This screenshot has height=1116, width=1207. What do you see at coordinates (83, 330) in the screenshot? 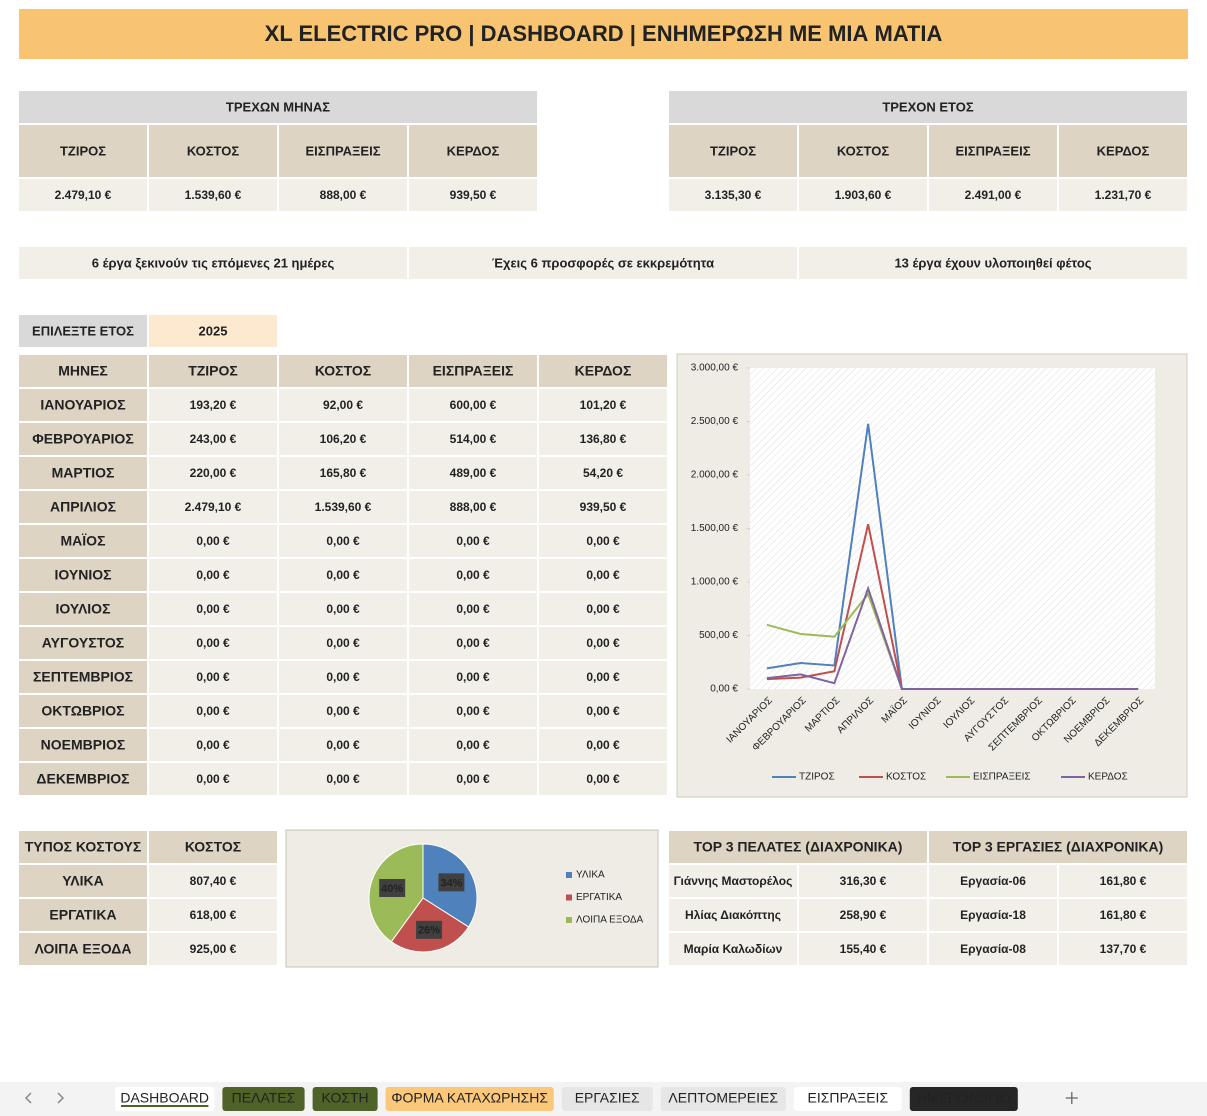
I see `year-label: ΕΠΙΛΕΞΤΕ ΕΤΟΣ` at bounding box center [83, 330].